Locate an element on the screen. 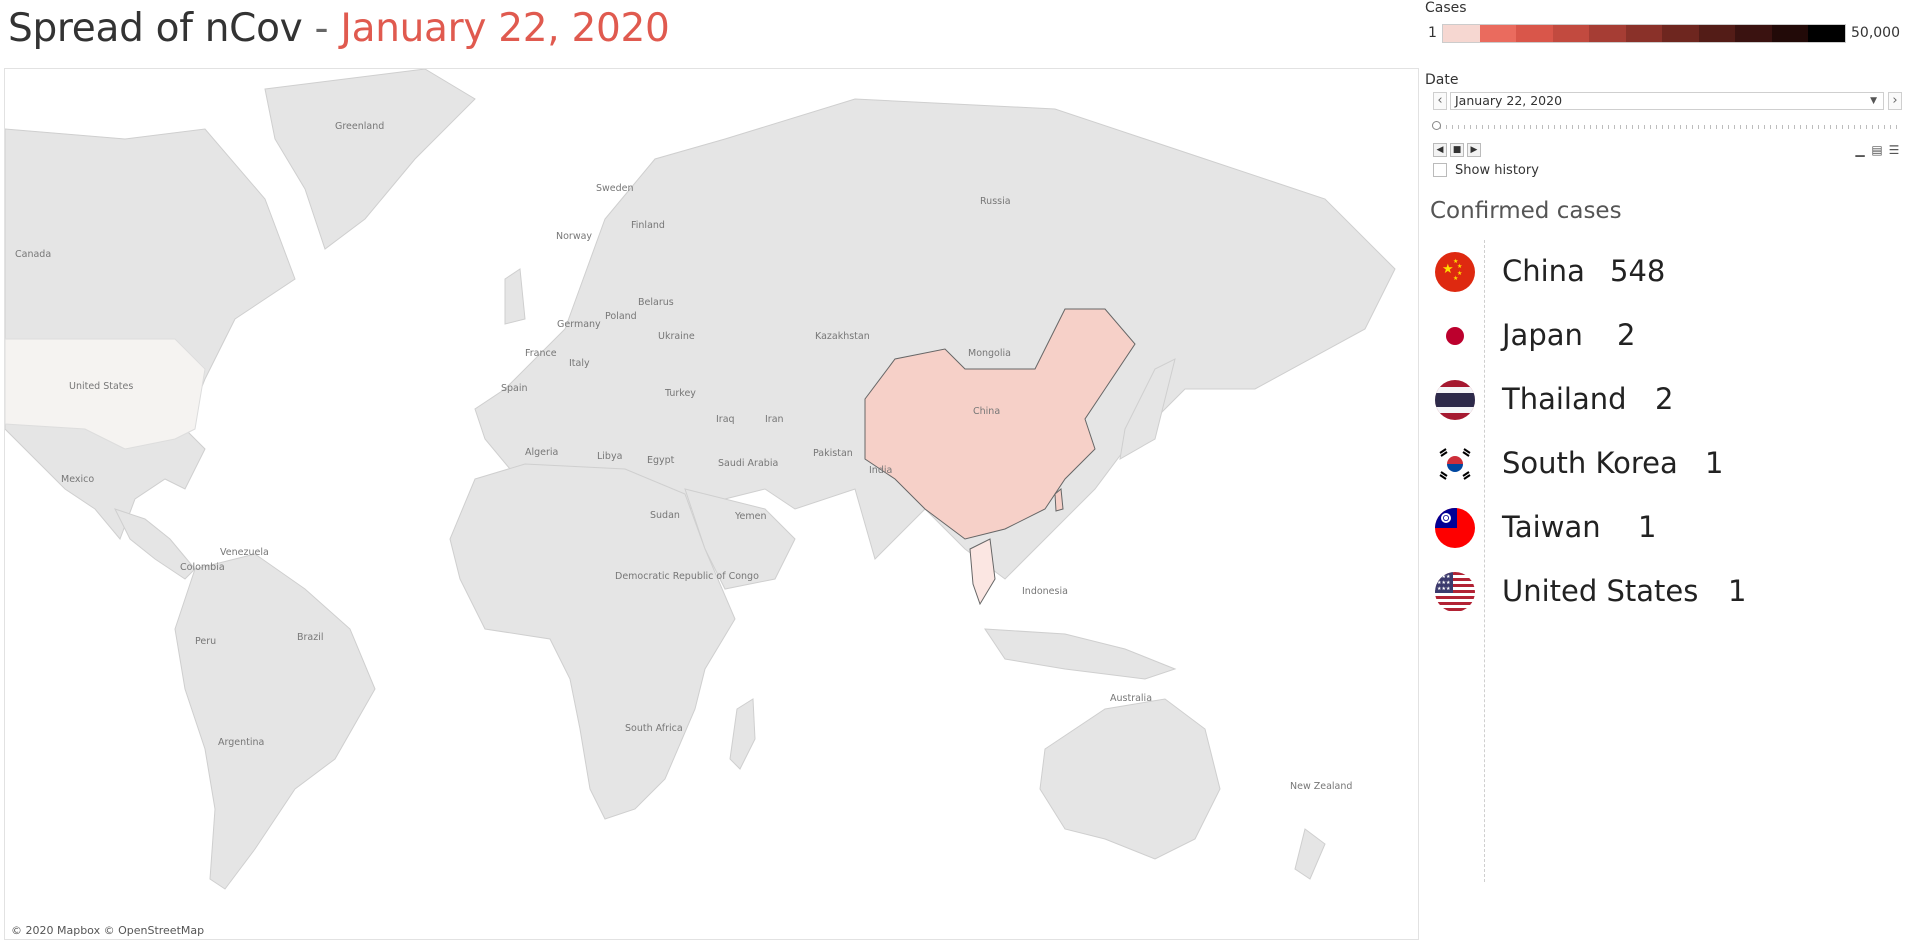  speed-fast-icon: ☰ is located at coordinates (1894, 150).